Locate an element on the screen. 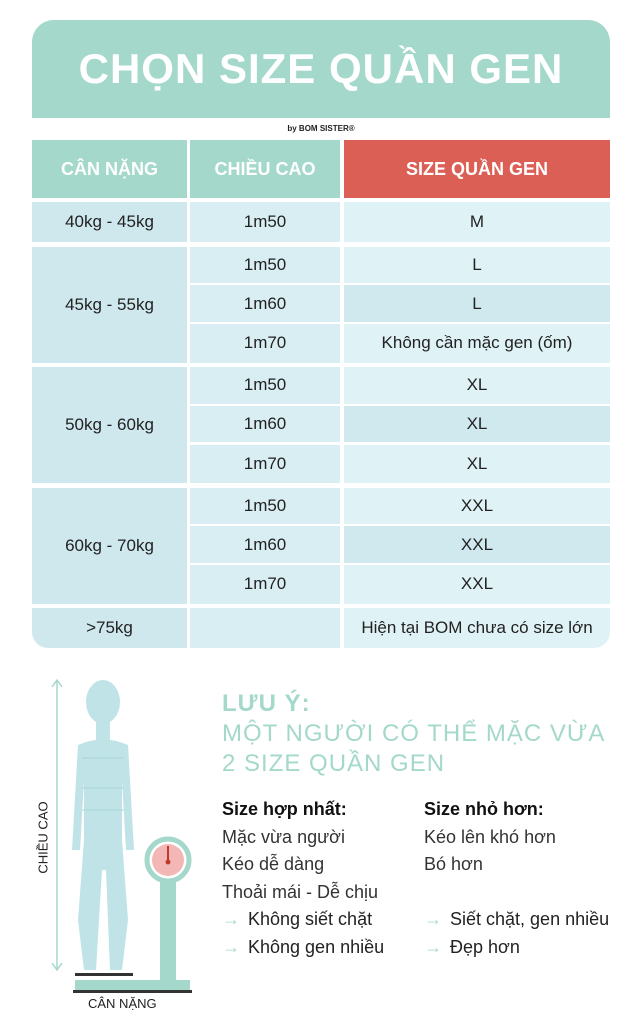  smaller-size-item: Kéo lên khó hơn is located at coordinates (490, 836).